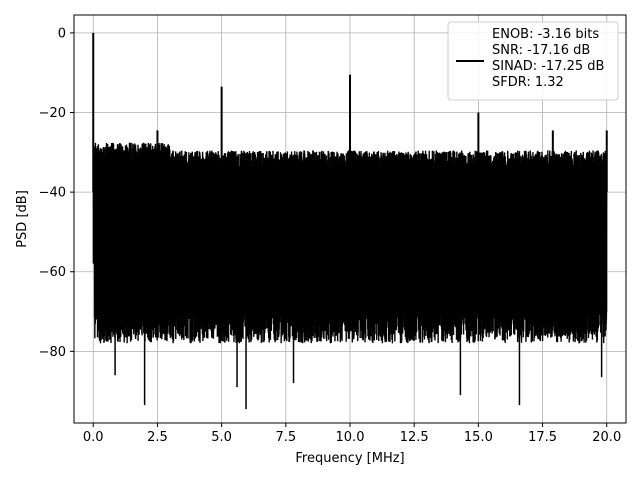 This screenshot has width=640, height=480. I want to click on y-tick-label: −60, so click(52, 272).